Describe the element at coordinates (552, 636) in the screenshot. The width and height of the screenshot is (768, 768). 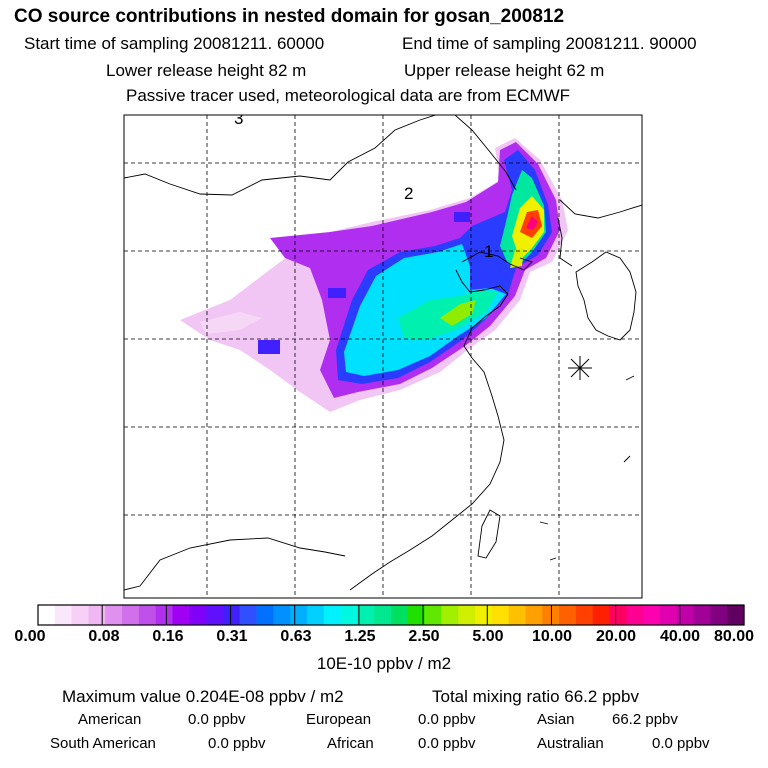
I see `colorbar-tick-8: 10.00` at that location.